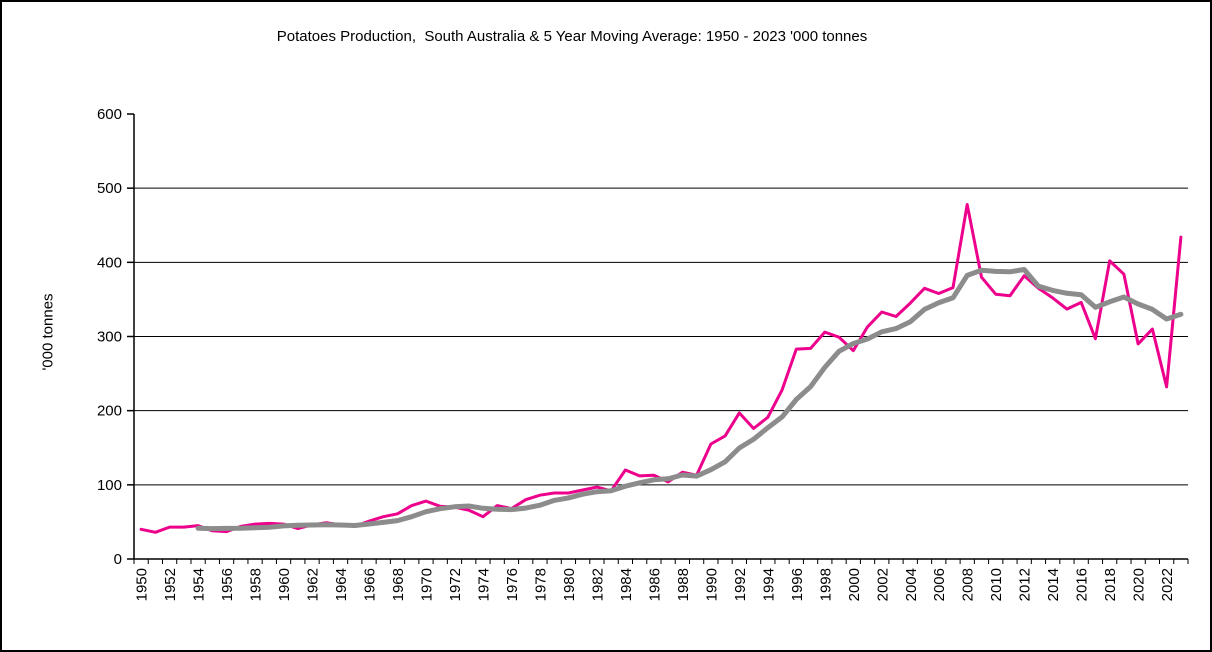  Describe the element at coordinates (313, 584) in the screenshot. I see `x-tick-label-1962: 1962` at that location.